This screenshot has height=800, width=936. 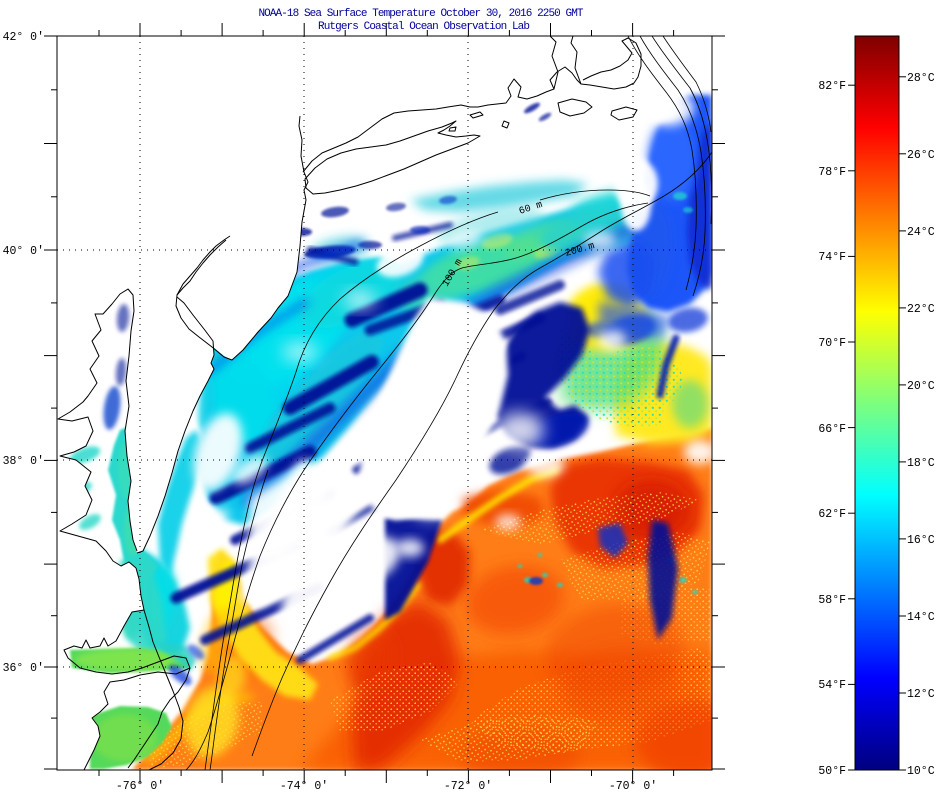 I want to click on svg-text: 50°F, so click(x=832, y=771).